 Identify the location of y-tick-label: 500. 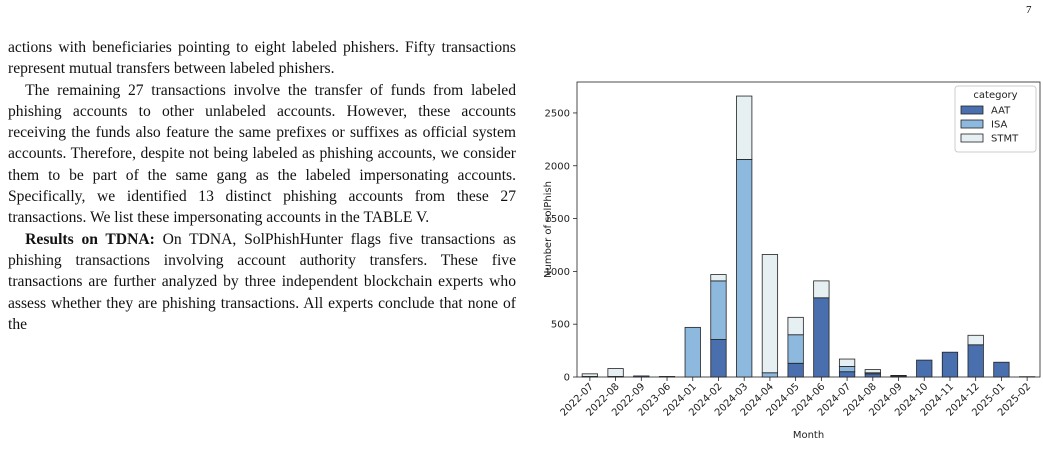
(560, 325).